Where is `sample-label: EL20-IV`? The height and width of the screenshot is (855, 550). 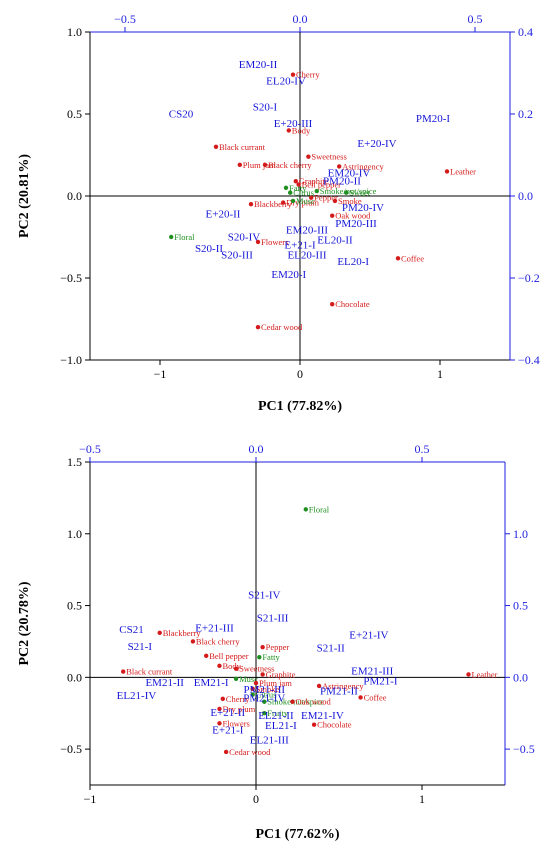
sample-label: EL20-IV is located at coordinates (286, 81).